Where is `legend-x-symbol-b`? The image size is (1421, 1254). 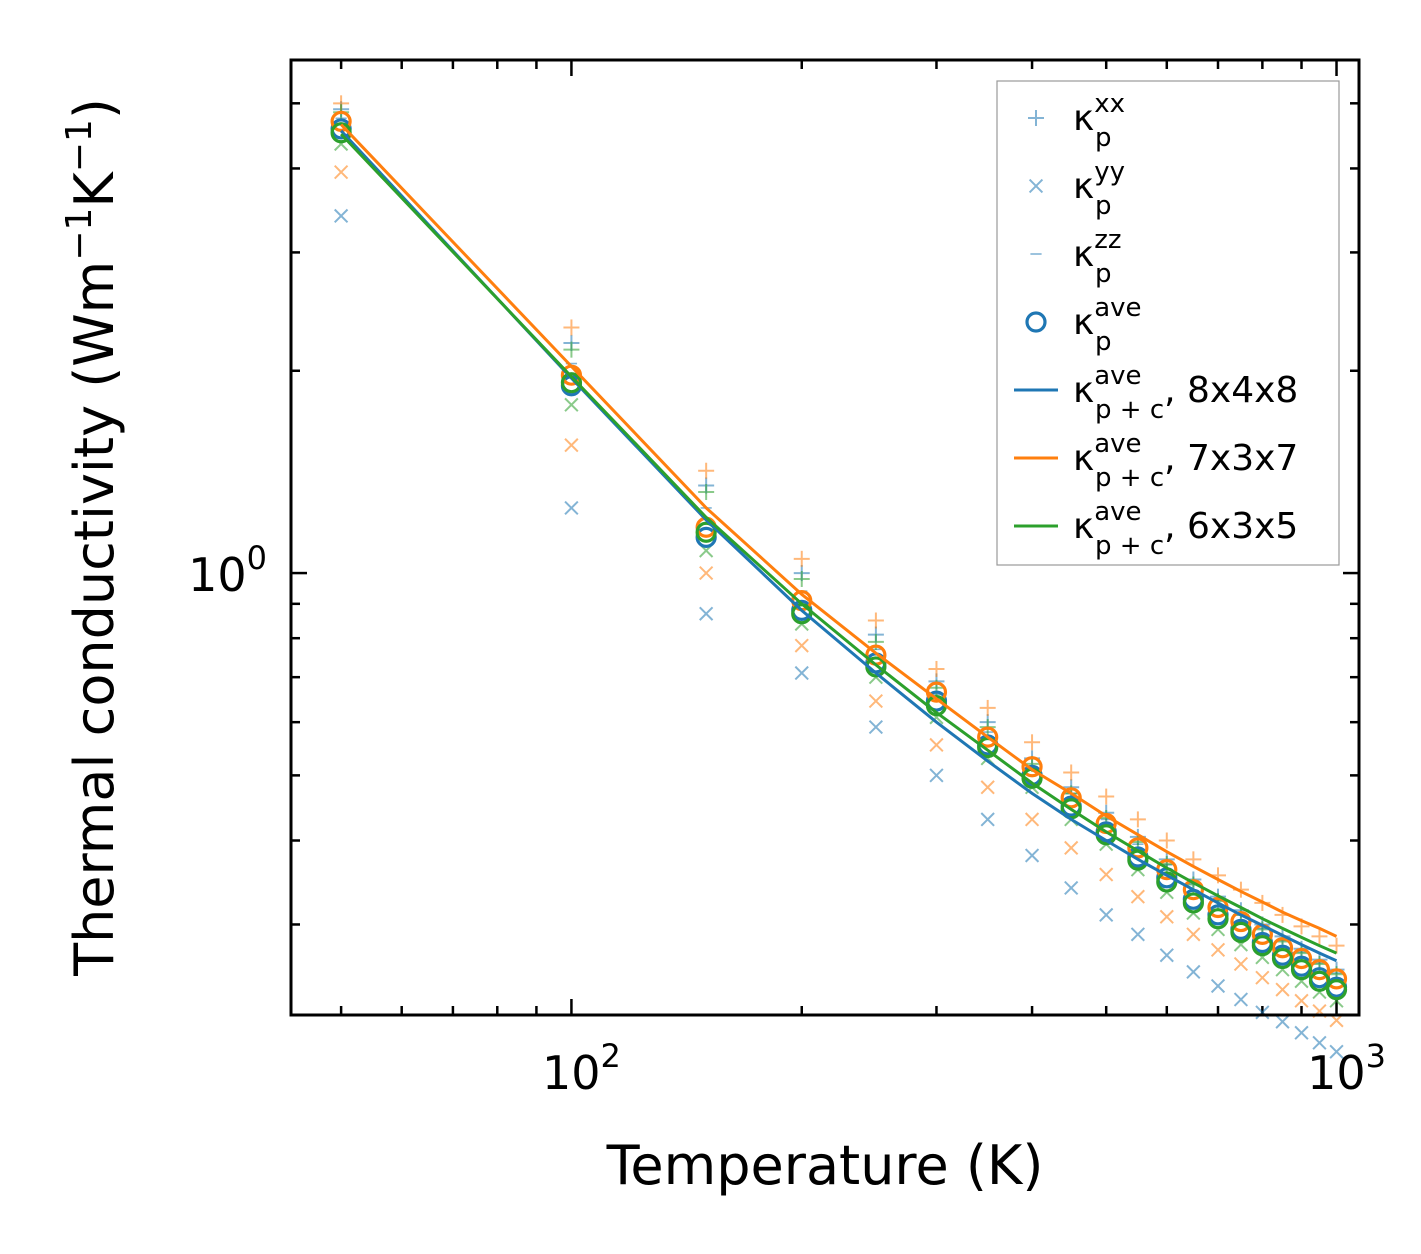 legend-x-symbol-b is located at coordinates (1036, 186).